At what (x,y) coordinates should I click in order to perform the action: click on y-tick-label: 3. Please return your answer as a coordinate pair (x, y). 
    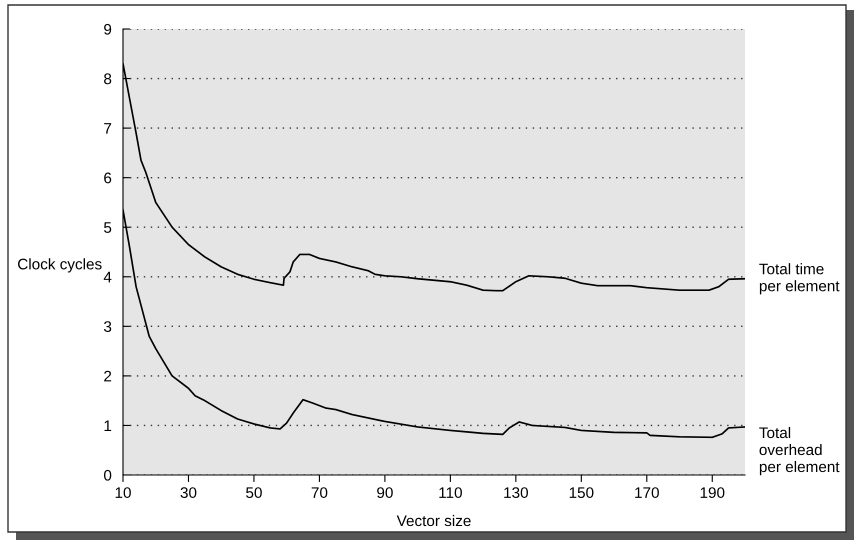
    Looking at the image, I should click on (108, 326).